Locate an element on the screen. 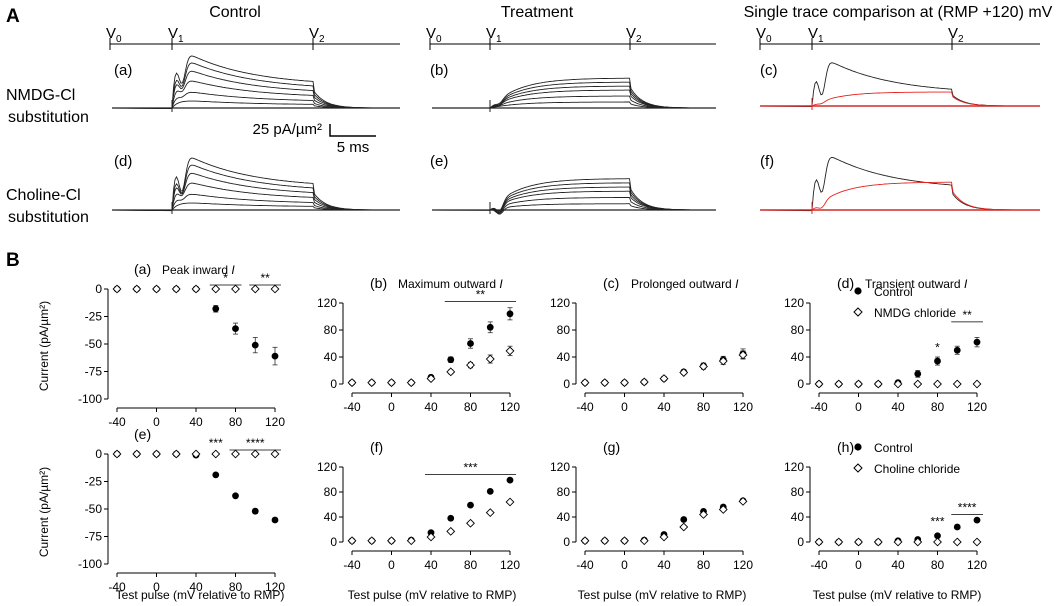  y-tick-label: -50 is located at coordinates (94, 344).